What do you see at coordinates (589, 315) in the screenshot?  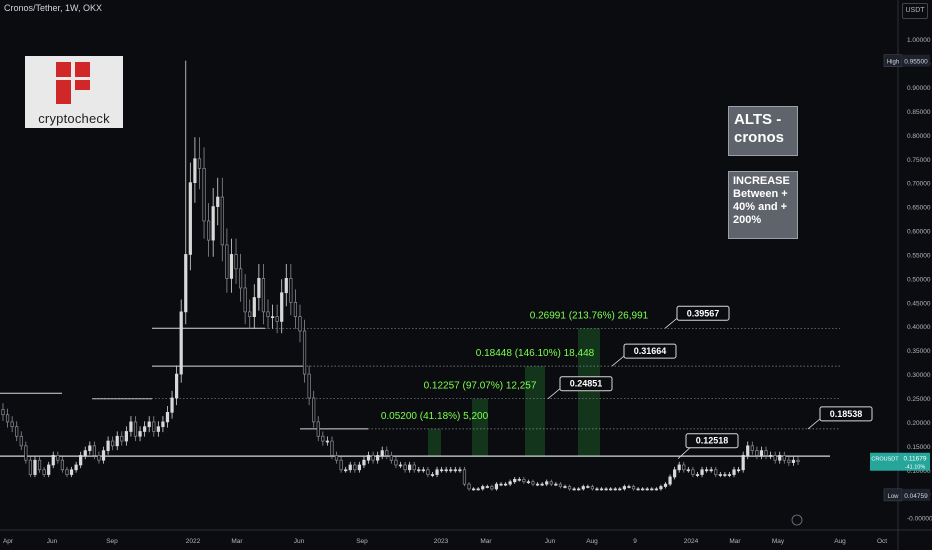 I see `gain-label: 0.26991 (213.76%) 26,991` at bounding box center [589, 315].